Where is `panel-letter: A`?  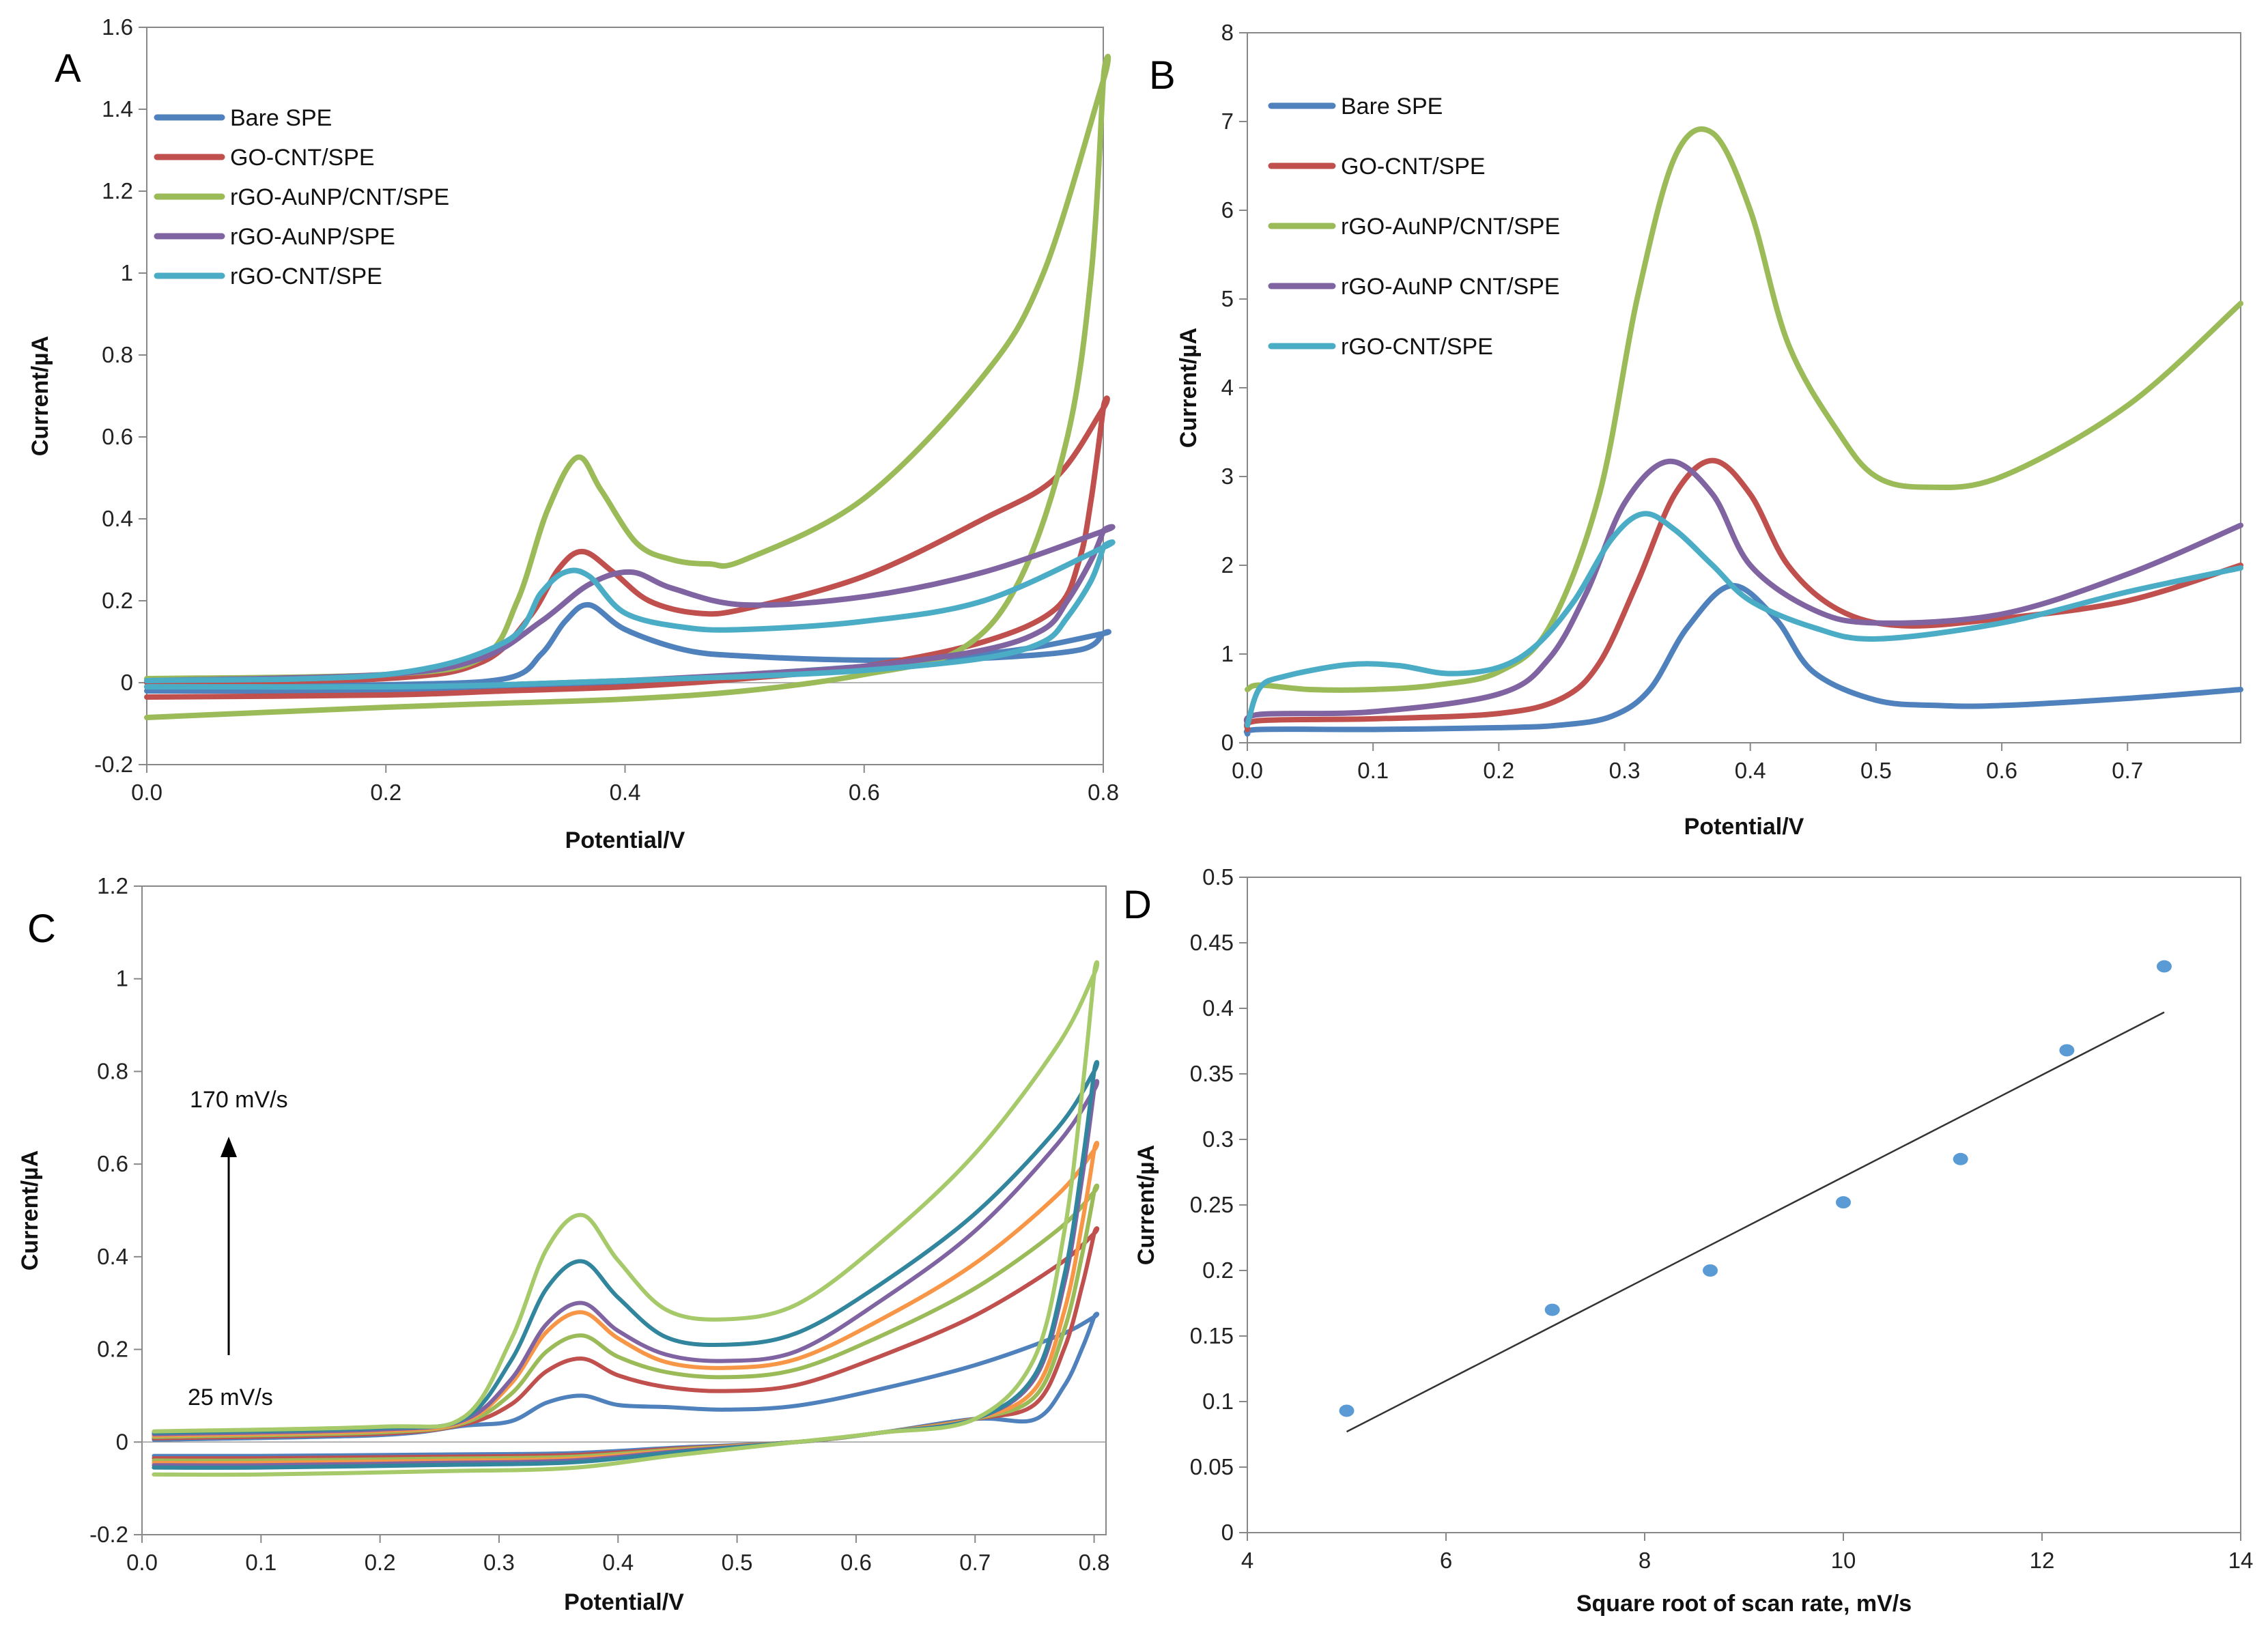 panel-letter: A is located at coordinates (68, 69).